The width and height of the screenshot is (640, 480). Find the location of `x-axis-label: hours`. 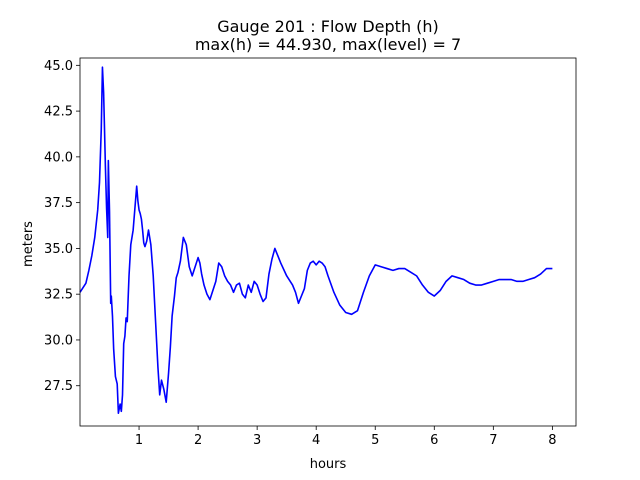

x-axis-label: hours is located at coordinates (328, 464).